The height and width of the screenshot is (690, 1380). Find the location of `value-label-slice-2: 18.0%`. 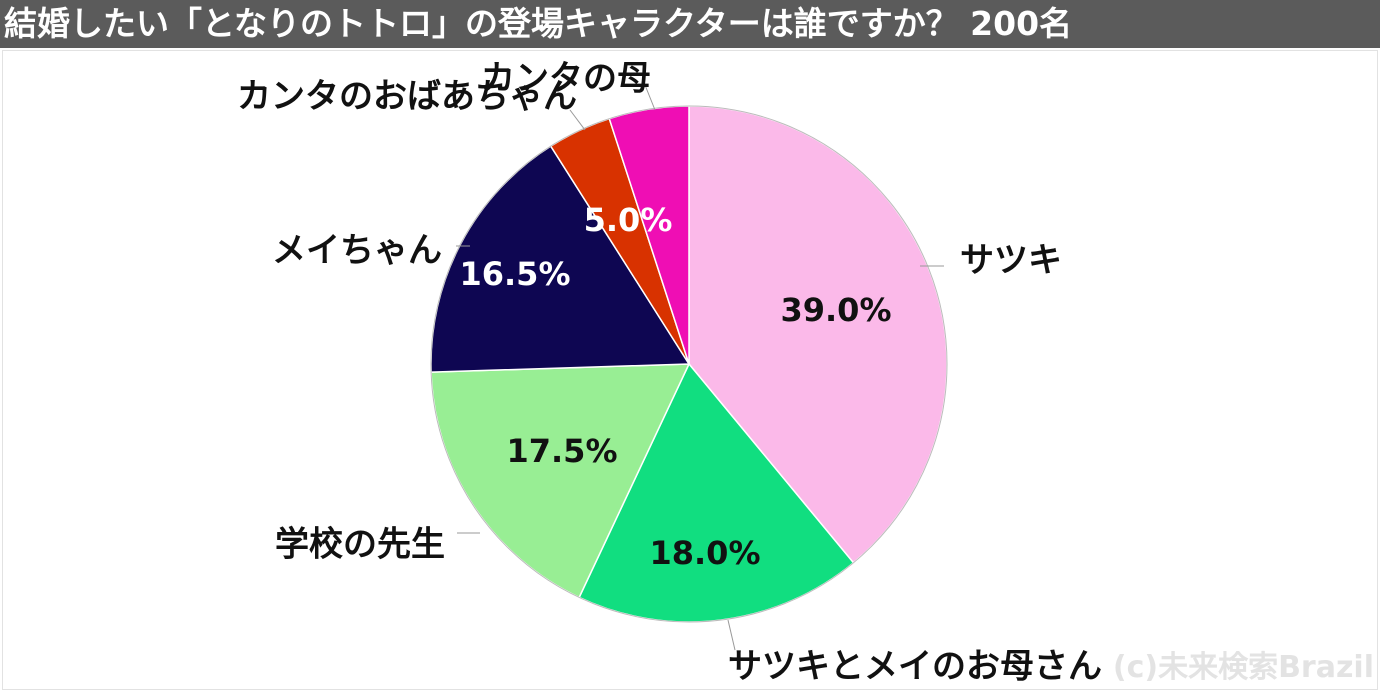

value-label-slice-2: 18.0% is located at coordinates (704, 553).